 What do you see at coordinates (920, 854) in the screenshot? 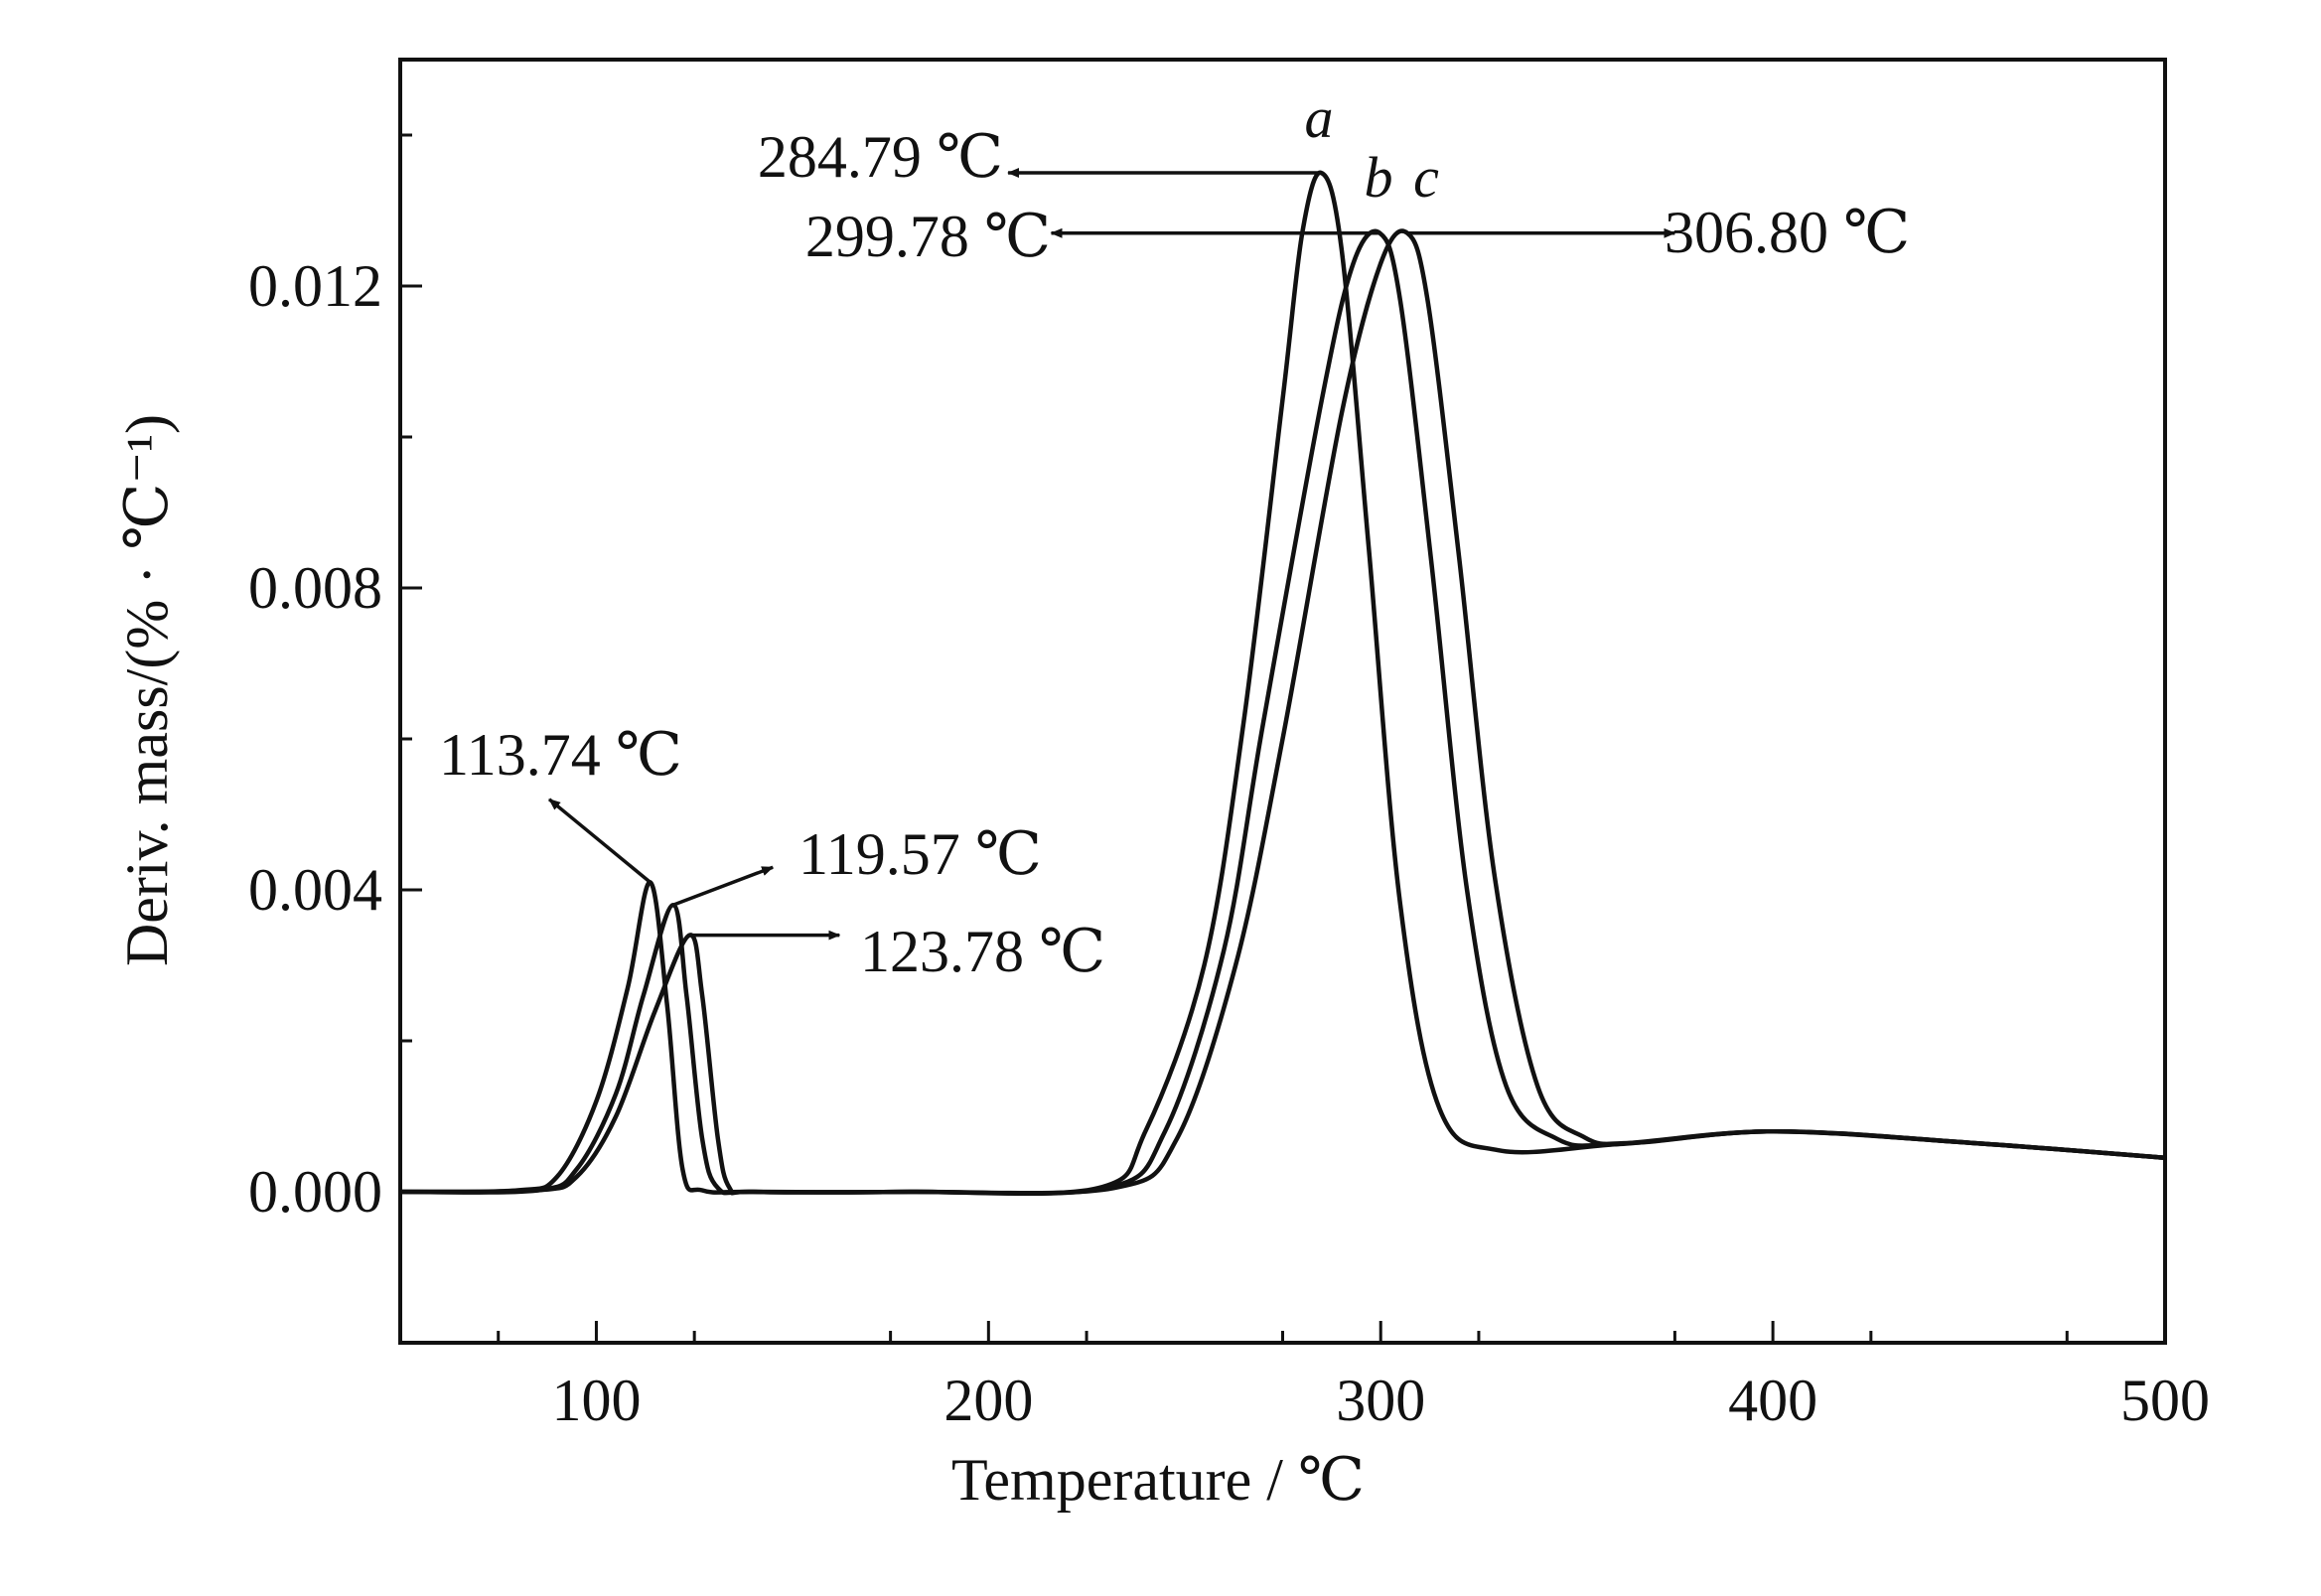
I see `peak-label-119: 119.57 ℃` at bounding box center [920, 854].